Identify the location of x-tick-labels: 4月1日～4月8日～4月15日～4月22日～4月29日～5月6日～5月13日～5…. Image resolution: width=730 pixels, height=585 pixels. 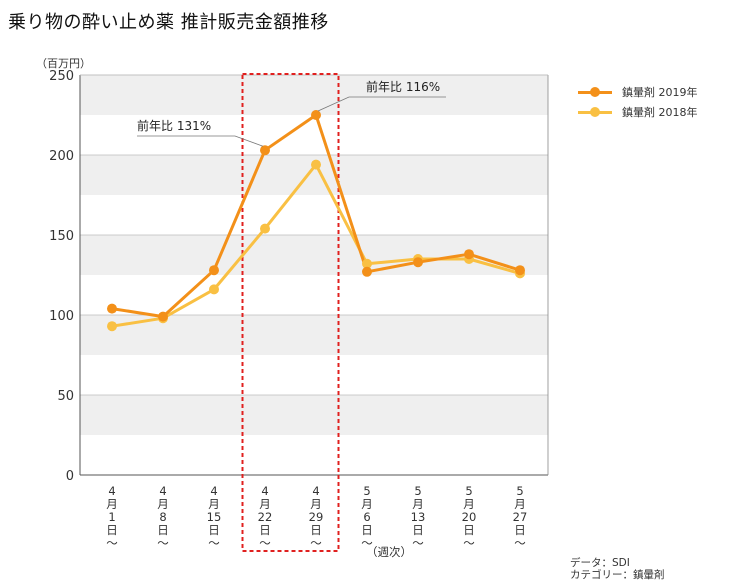
(316, 517).